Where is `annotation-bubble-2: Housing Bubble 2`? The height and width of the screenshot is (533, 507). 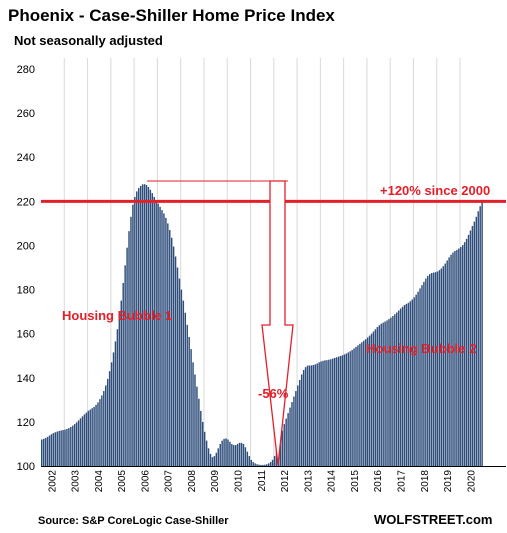 annotation-bubble-2: Housing Bubble 2 is located at coordinates (421, 348).